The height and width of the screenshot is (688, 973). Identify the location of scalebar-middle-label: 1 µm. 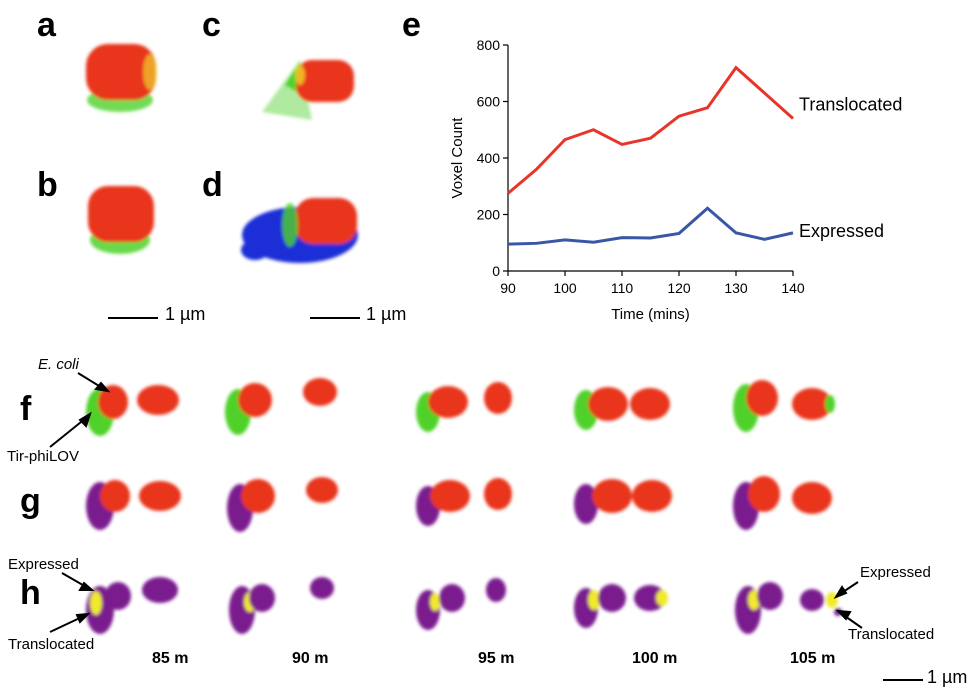
(386, 314).